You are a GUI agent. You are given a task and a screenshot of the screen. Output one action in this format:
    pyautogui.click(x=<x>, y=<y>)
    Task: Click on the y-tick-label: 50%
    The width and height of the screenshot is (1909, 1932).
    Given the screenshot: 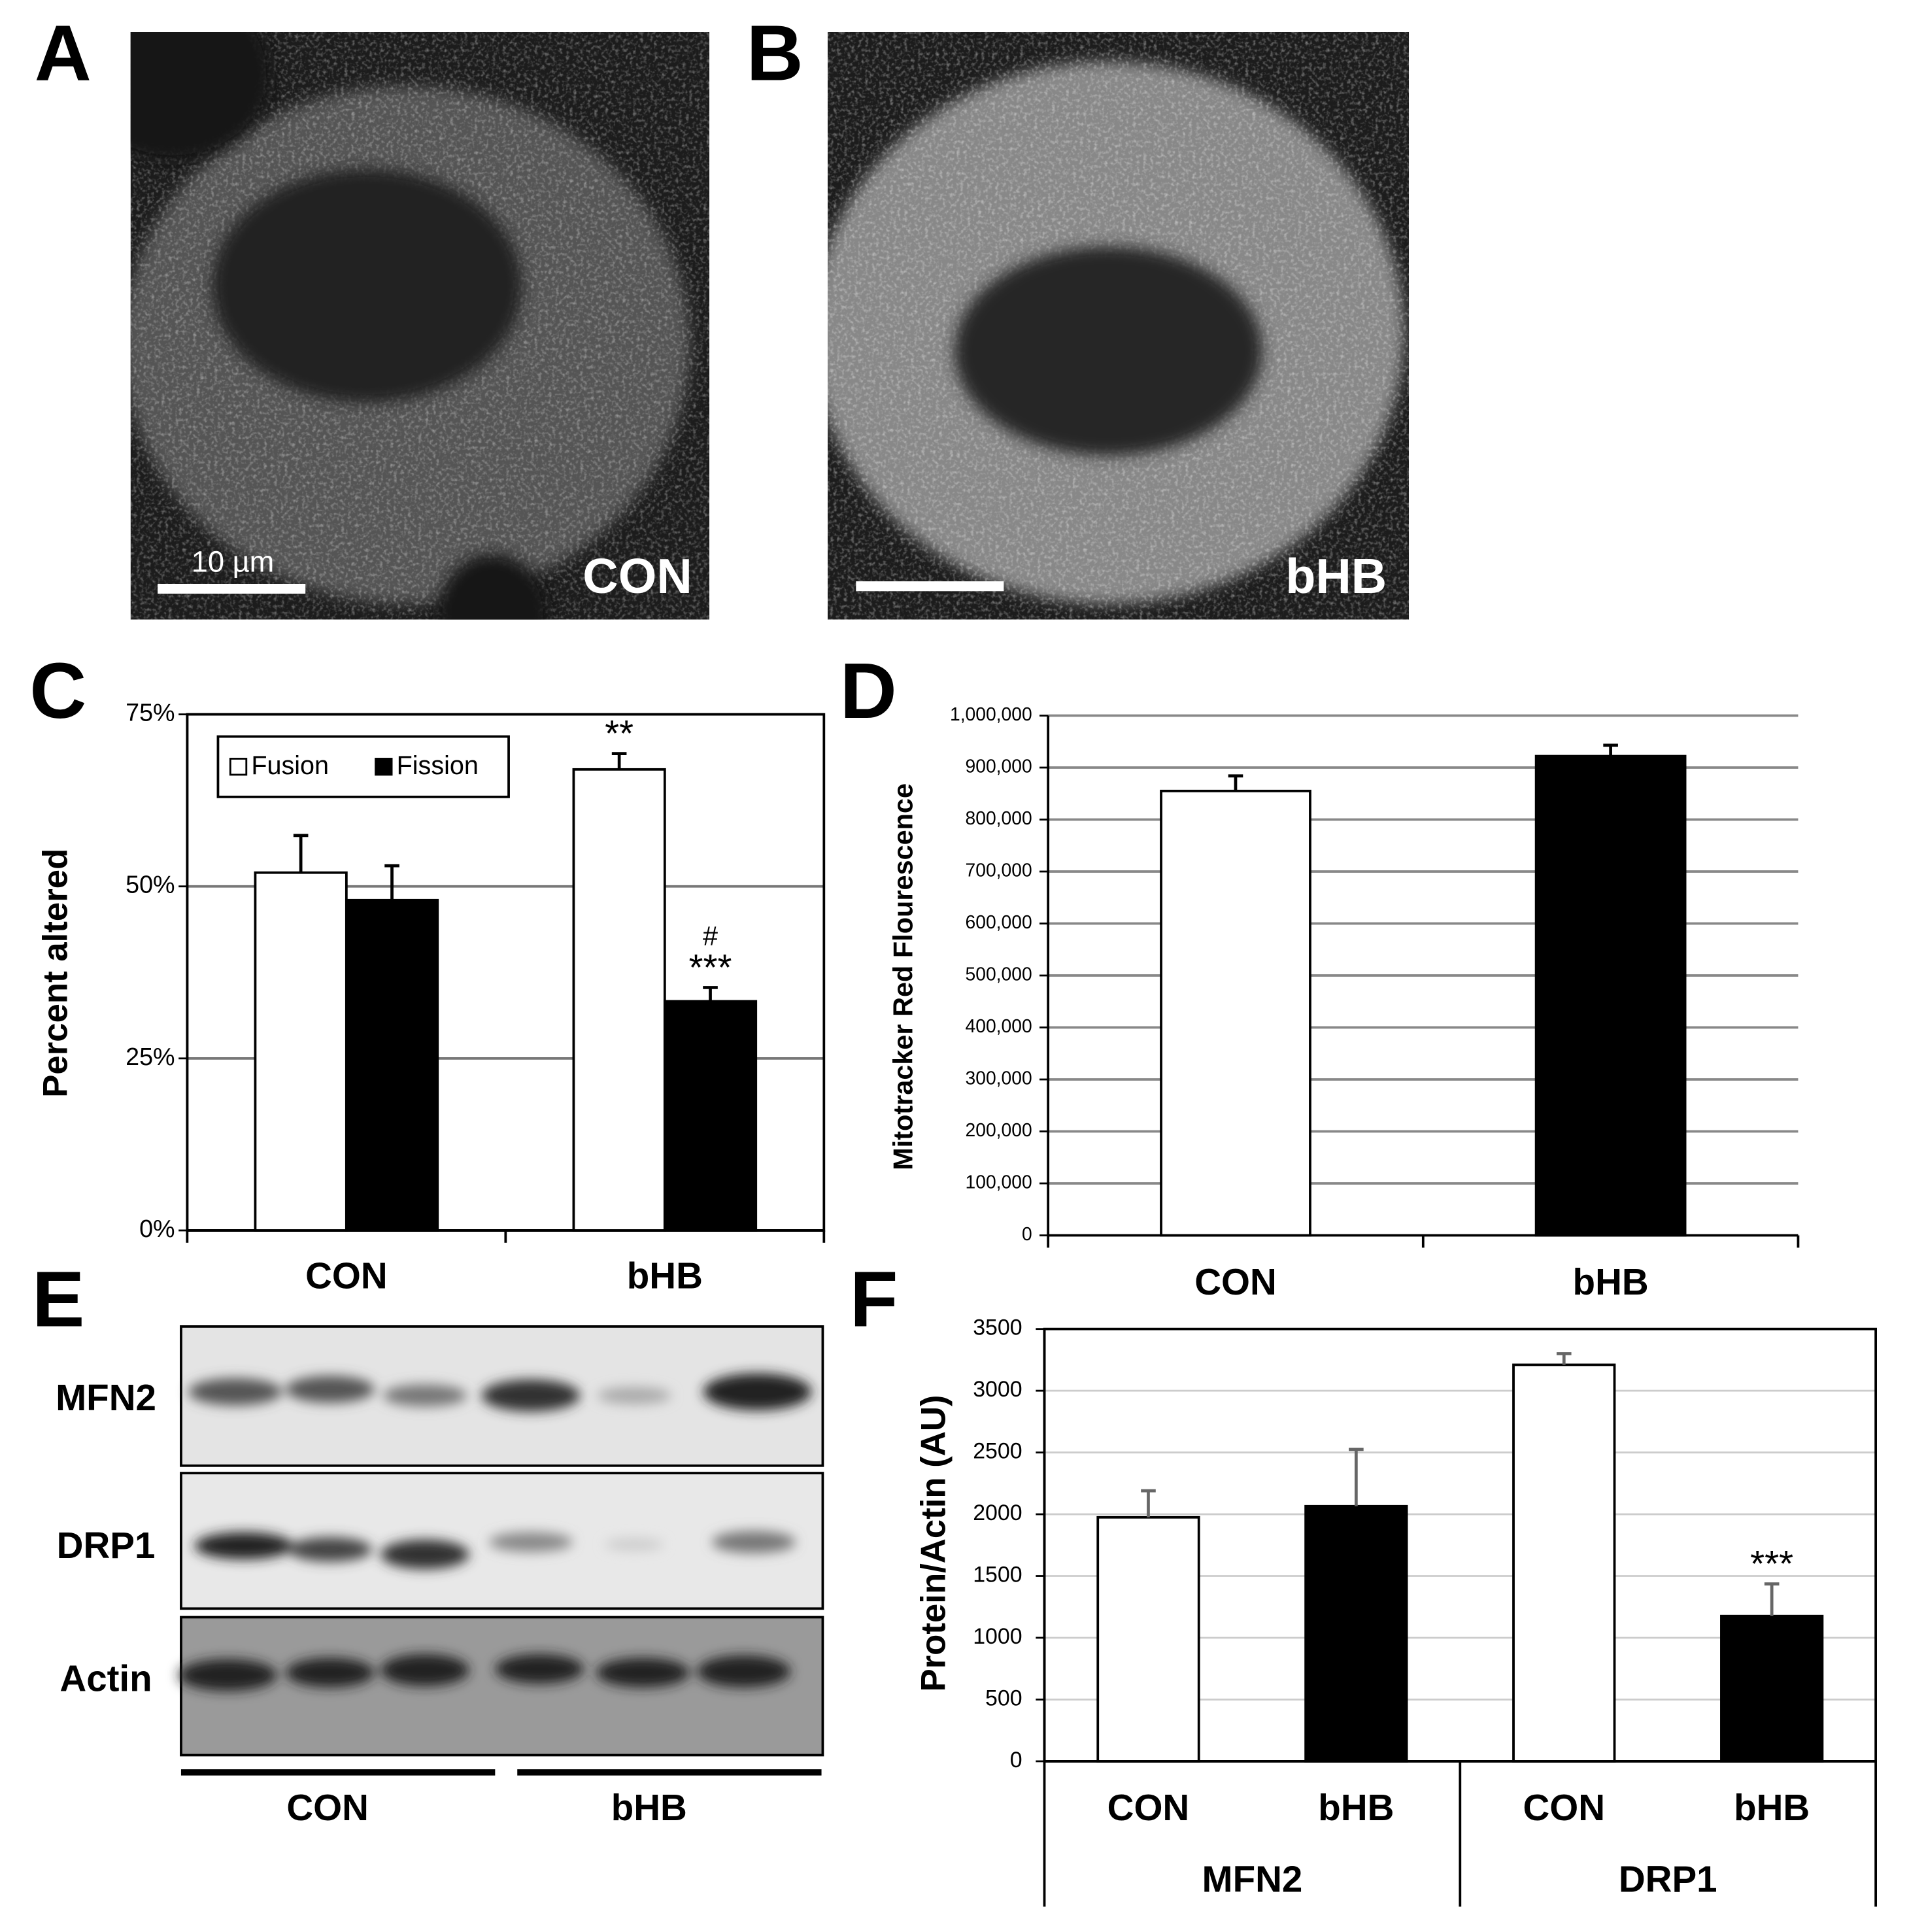 What is the action you would take?
    pyautogui.click(x=151, y=884)
    